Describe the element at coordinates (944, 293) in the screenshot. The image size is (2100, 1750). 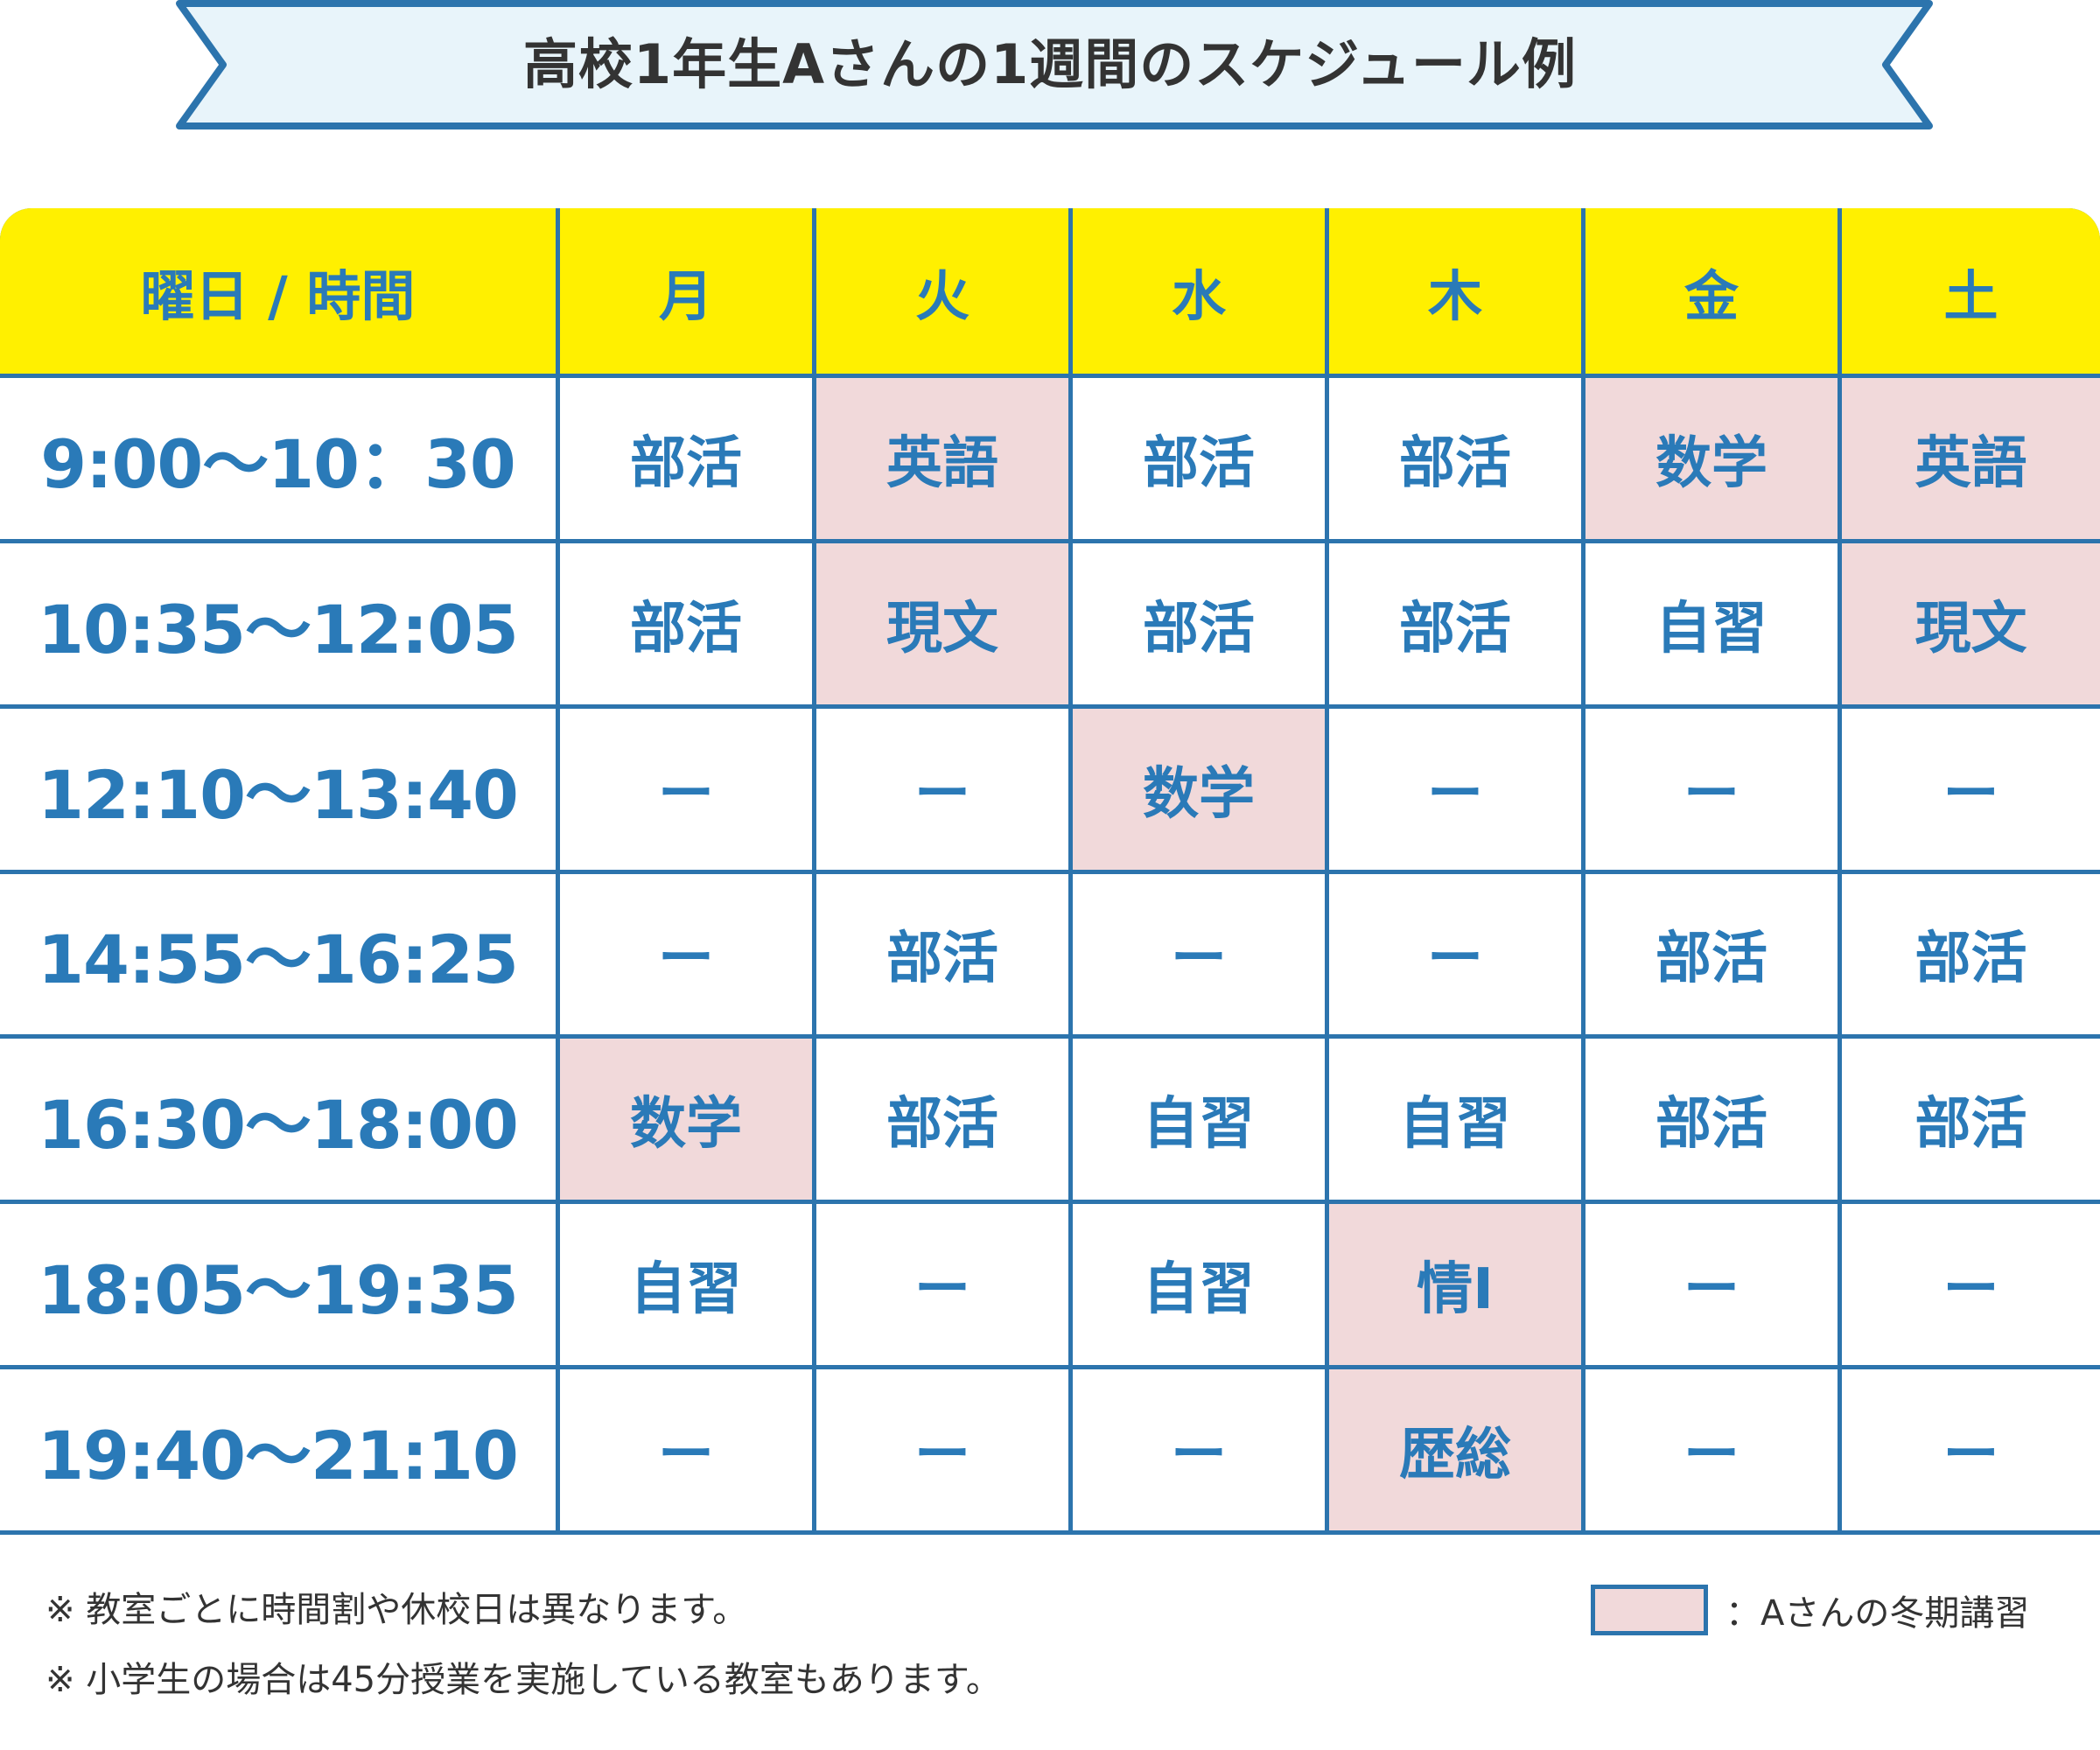
I see `header-day: 火` at that location.